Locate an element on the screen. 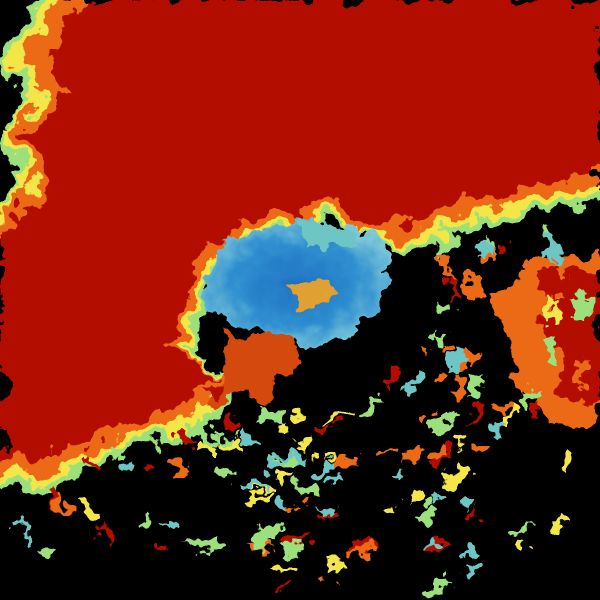 The image size is (600, 600). blue-region is located at coordinates (296, 283).